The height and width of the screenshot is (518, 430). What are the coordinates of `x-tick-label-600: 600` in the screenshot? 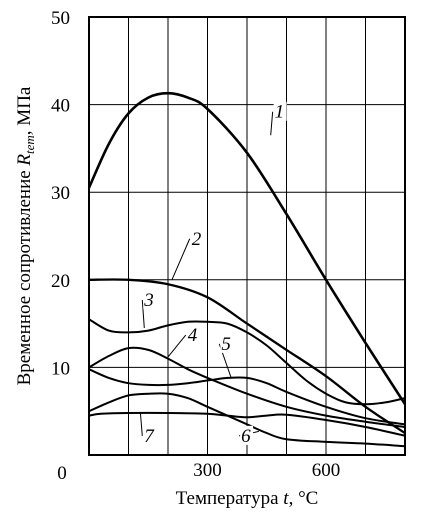 It's located at (326, 470).